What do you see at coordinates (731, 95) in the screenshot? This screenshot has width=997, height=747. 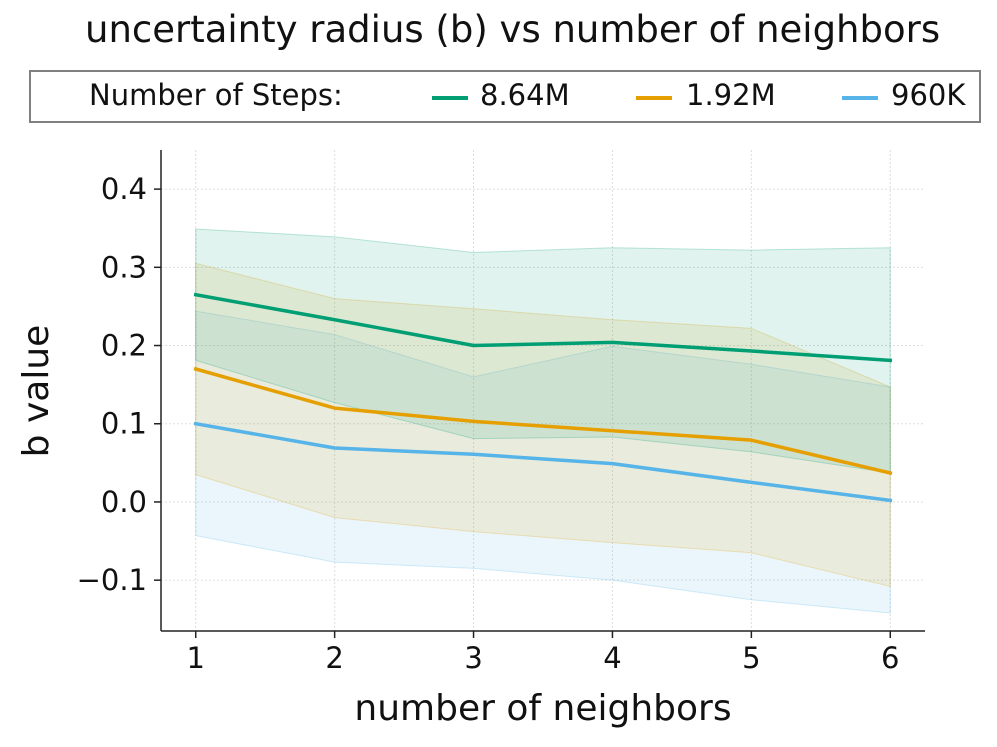 I see `legend-label-1-92m: 1.92M` at bounding box center [731, 95].